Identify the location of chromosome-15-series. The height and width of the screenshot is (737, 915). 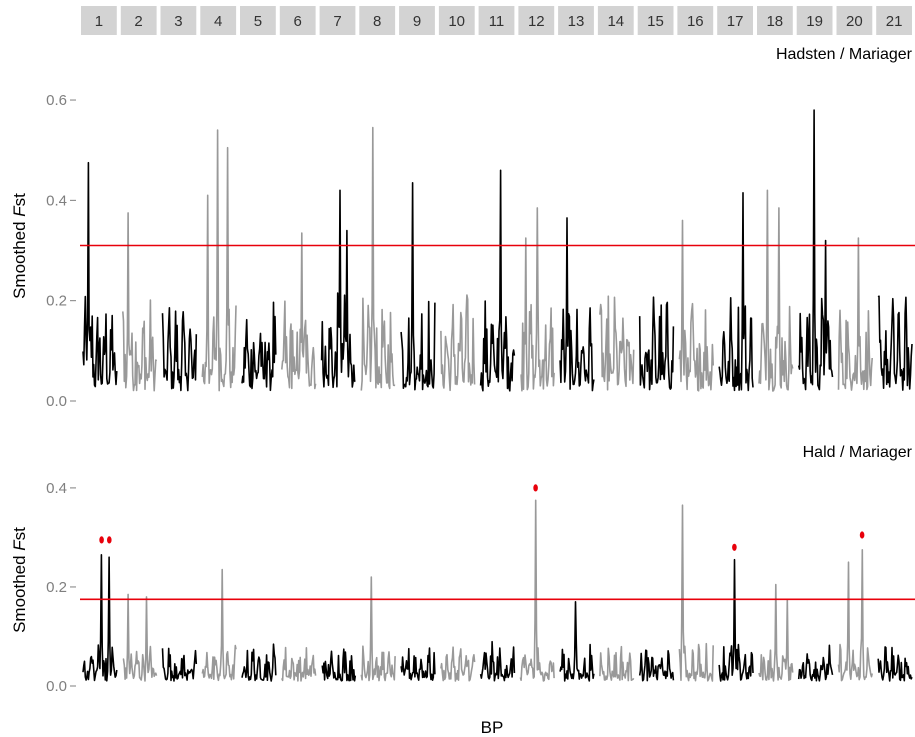
(656, 665).